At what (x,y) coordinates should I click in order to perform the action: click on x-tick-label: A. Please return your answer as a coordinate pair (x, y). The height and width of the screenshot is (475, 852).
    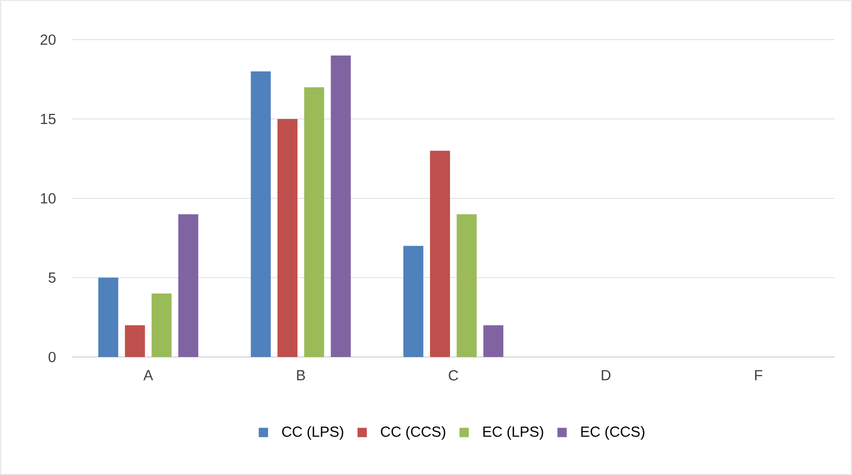
    Looking at the image, I should click on (148, 375).